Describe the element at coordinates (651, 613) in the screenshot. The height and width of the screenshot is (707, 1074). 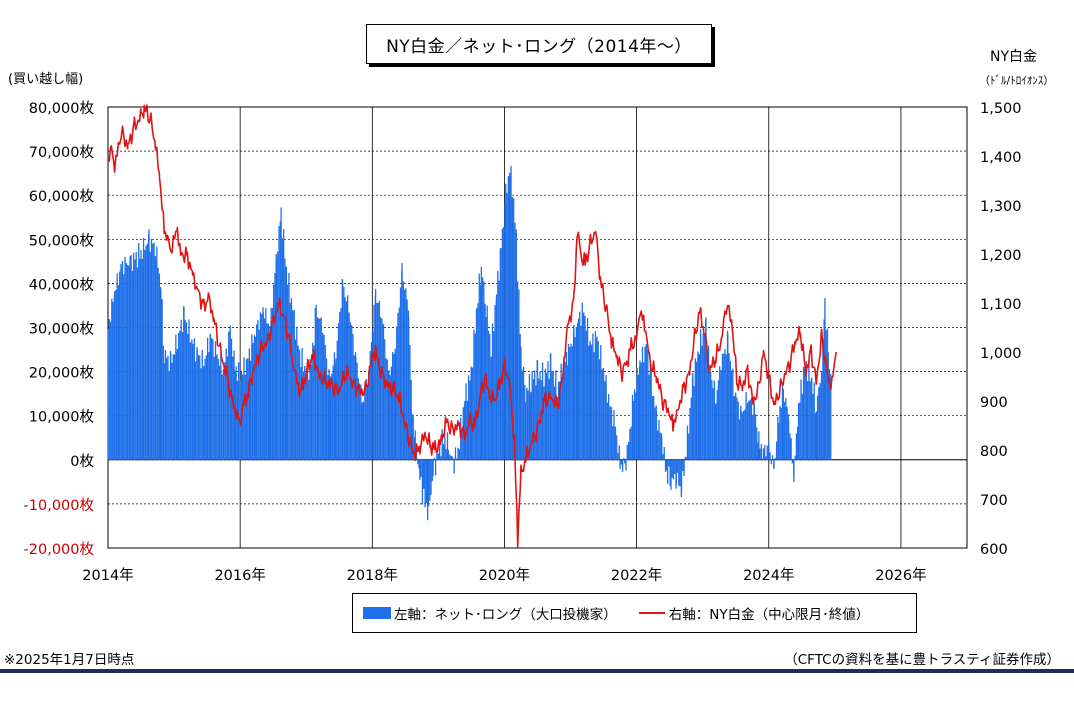
I see `legend-line-swatch` at that location.